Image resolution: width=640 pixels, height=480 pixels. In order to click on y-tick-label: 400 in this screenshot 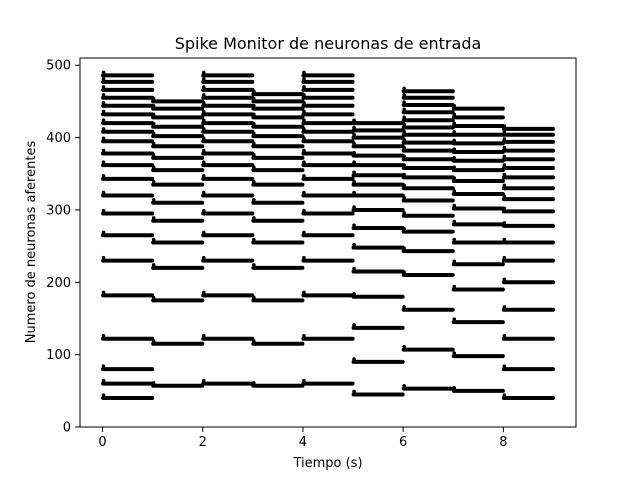, I will do `click(58, 138)`.